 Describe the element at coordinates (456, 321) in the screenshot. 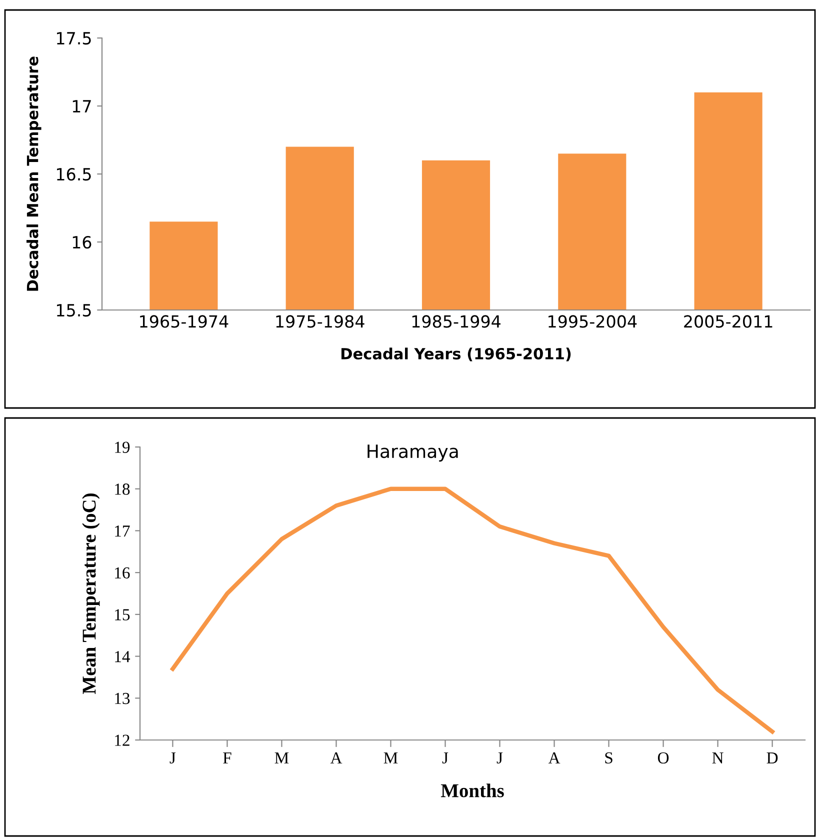

I see `x-tick-label: 1985-1994` at that location.